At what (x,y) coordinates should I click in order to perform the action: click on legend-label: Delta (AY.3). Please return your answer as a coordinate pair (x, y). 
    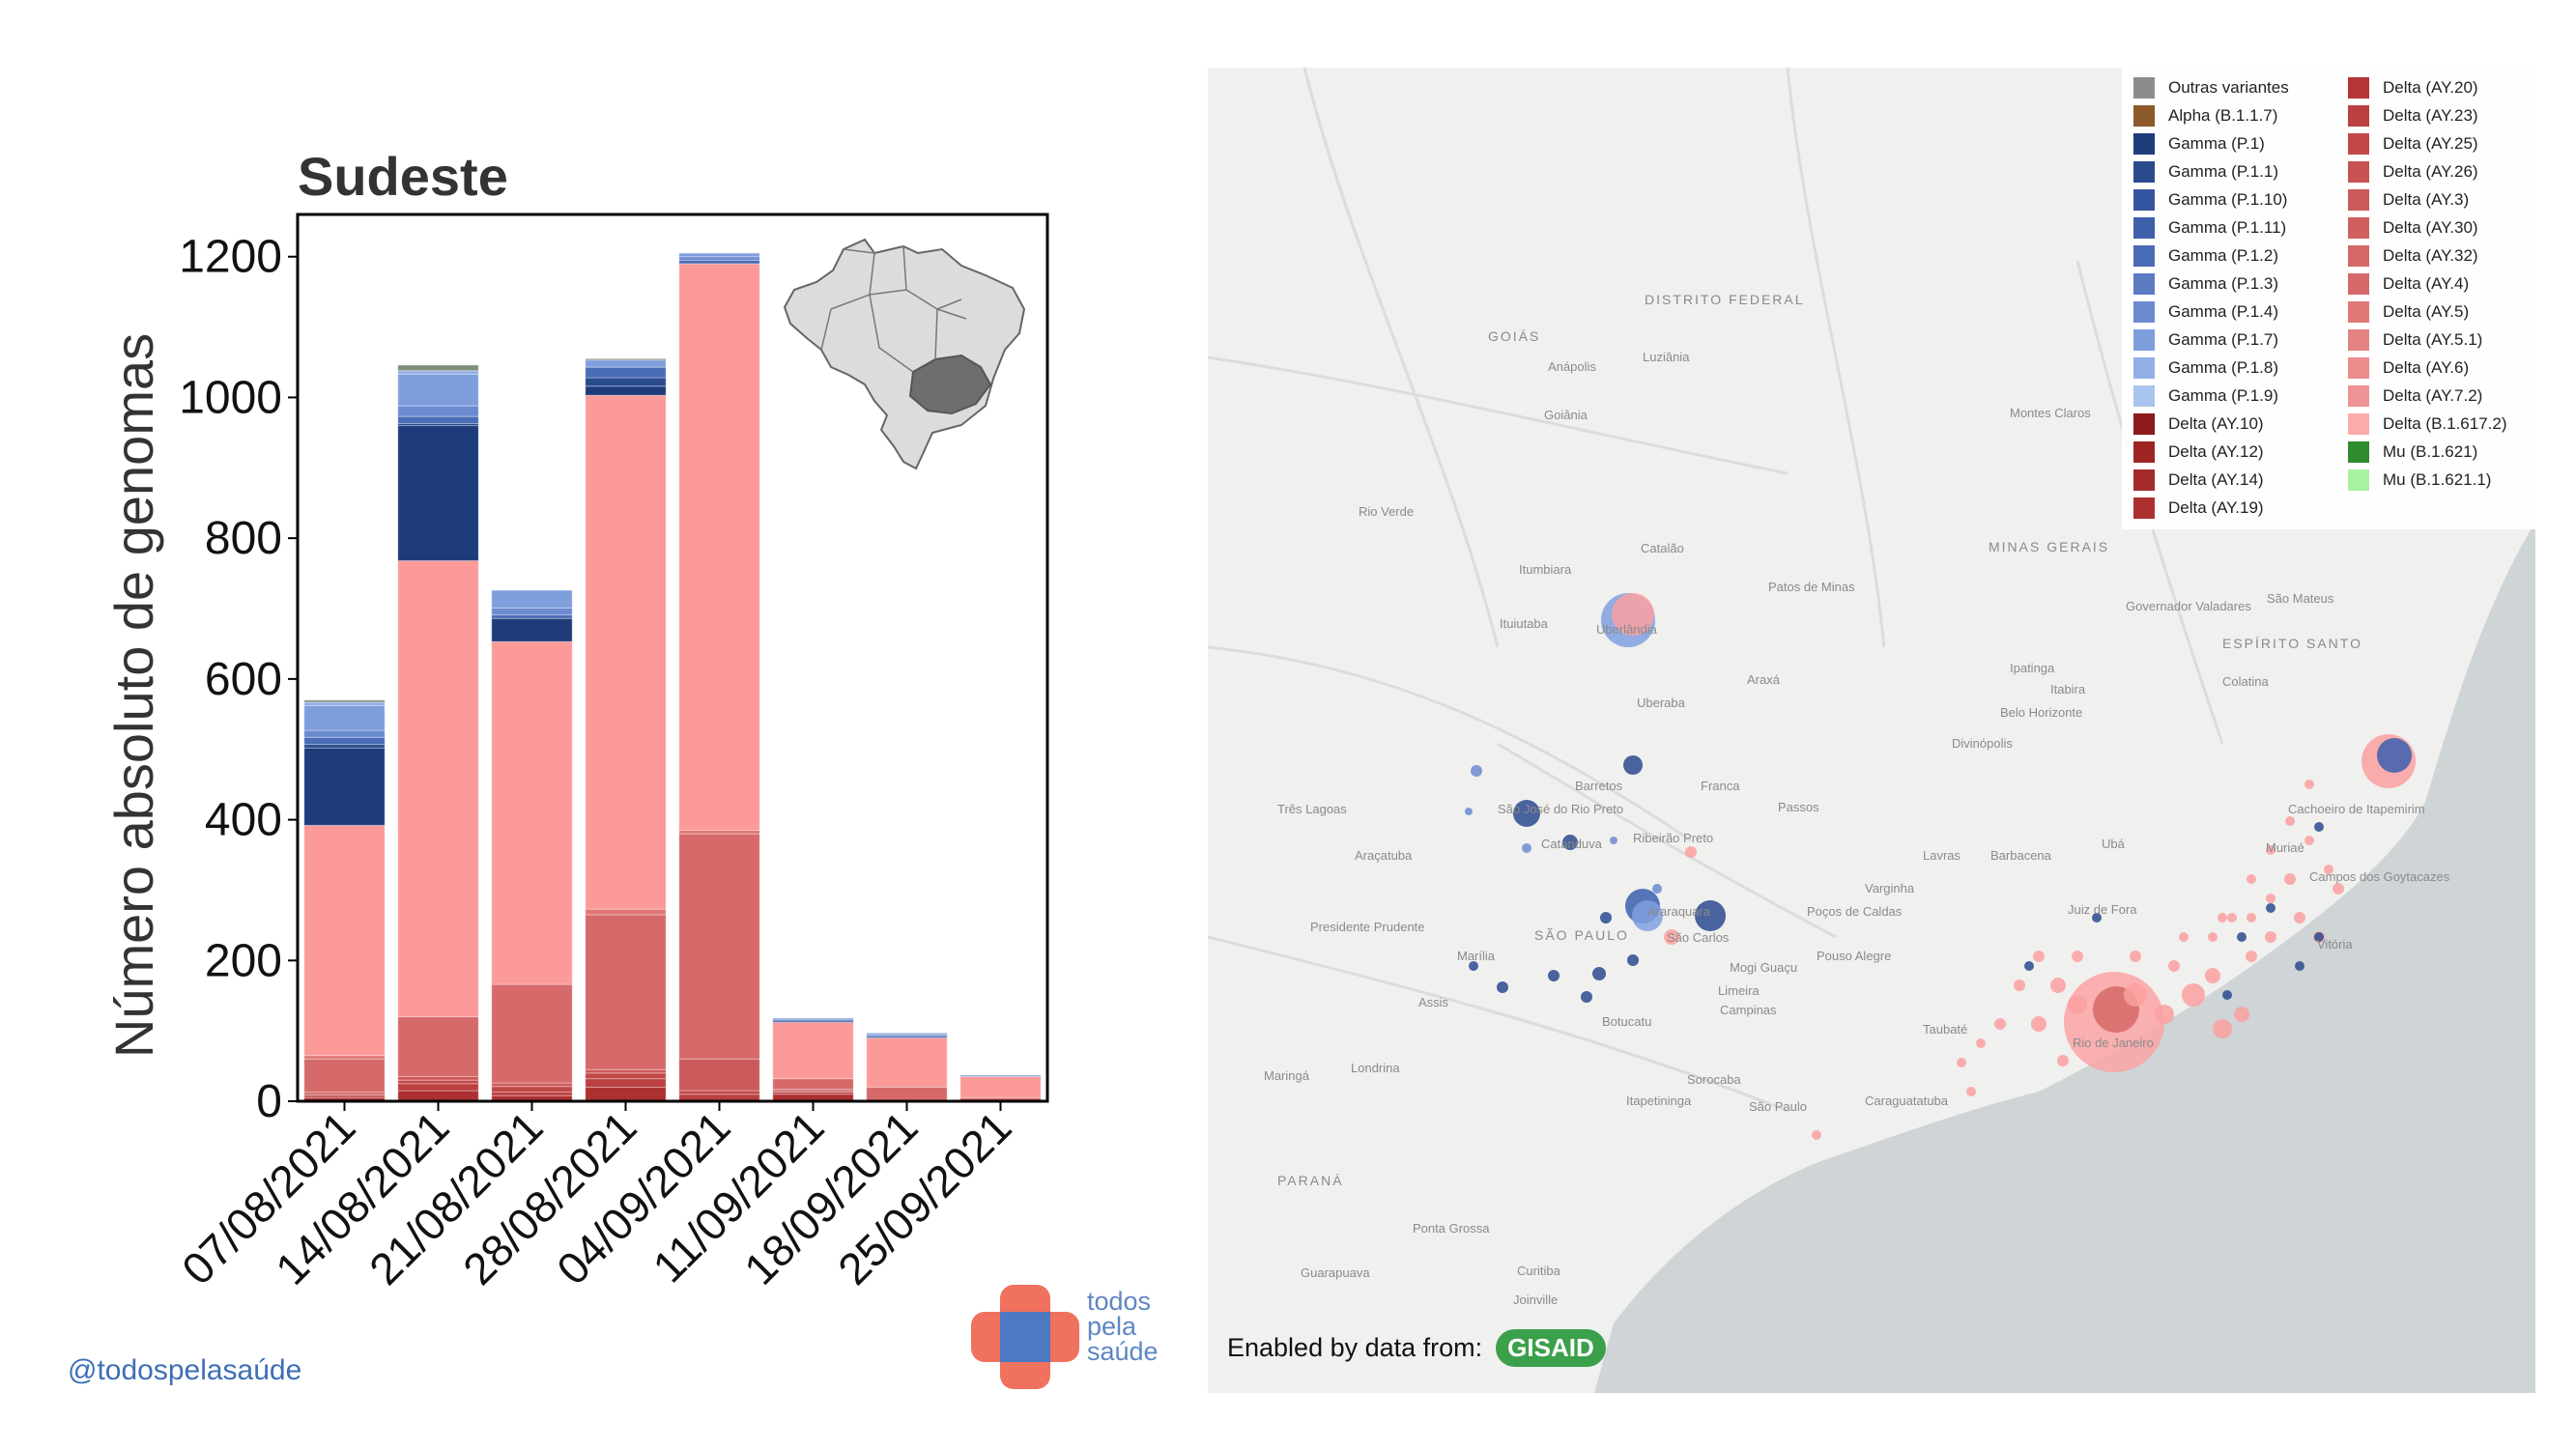
    Looking at the image, I should click on (2426, 199).